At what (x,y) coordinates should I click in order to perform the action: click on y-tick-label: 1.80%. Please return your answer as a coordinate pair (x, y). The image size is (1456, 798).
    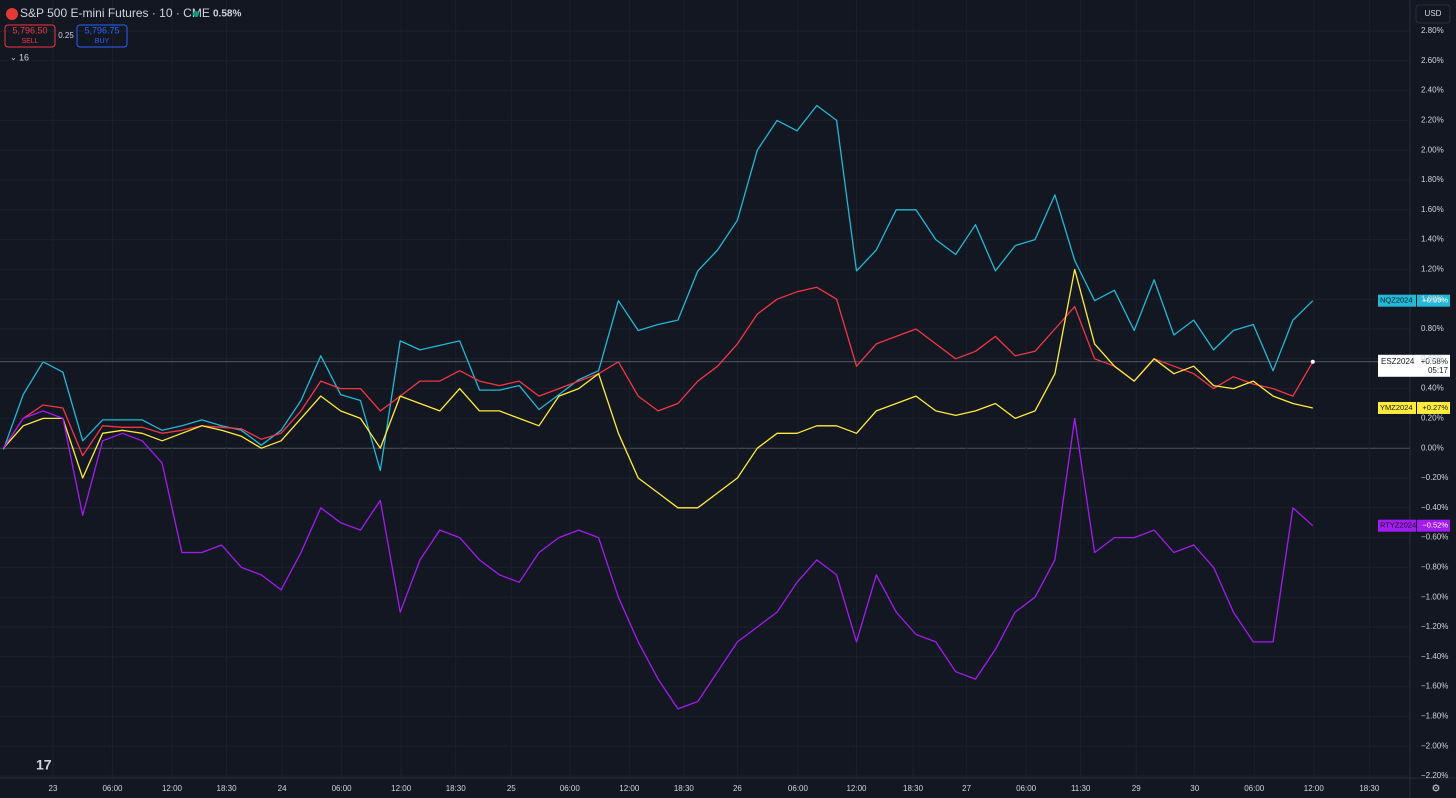
    Looking at the image, I should click on (1432, 179).